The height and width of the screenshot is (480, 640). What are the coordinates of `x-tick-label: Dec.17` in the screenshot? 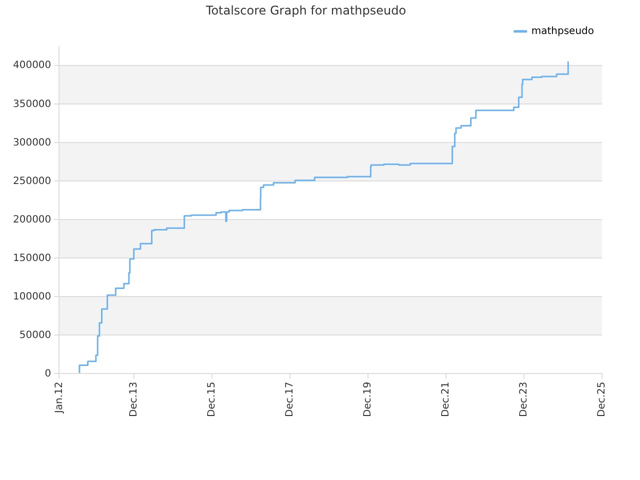 It's located at (290, 400).